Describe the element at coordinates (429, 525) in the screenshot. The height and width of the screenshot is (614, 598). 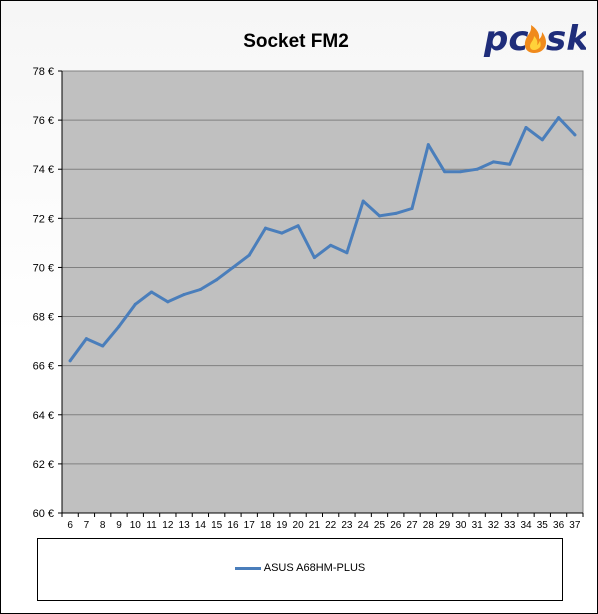
I see `x-tick-label: 28` at that location.